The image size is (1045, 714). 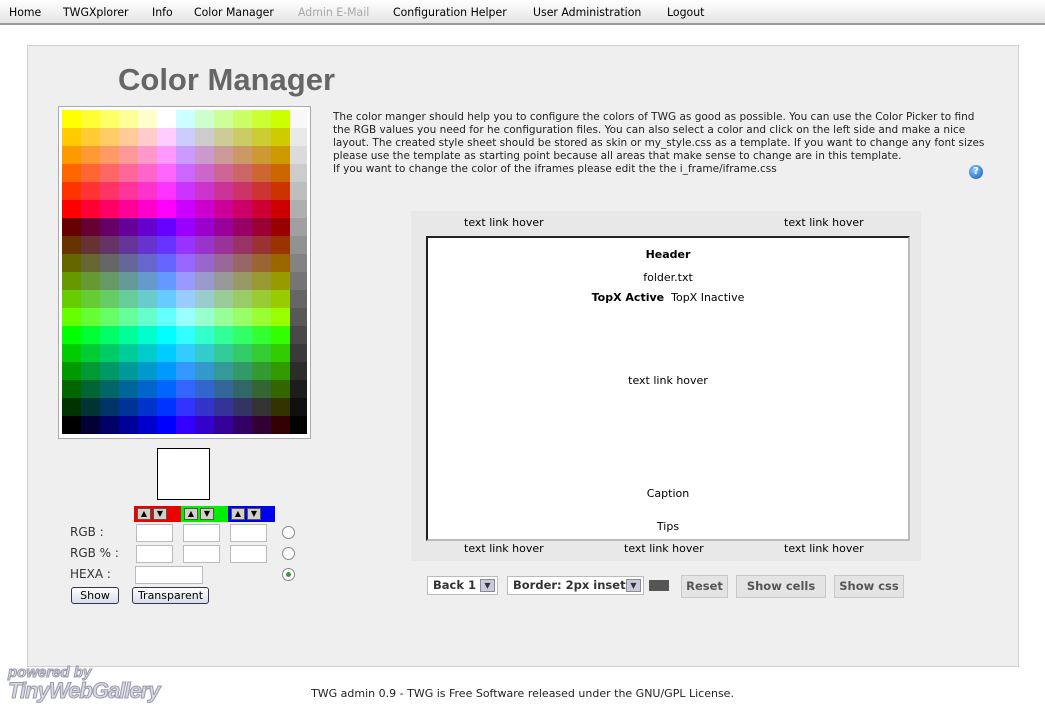 I want to click on reset-button: Reset, so click(x=704, y=586).